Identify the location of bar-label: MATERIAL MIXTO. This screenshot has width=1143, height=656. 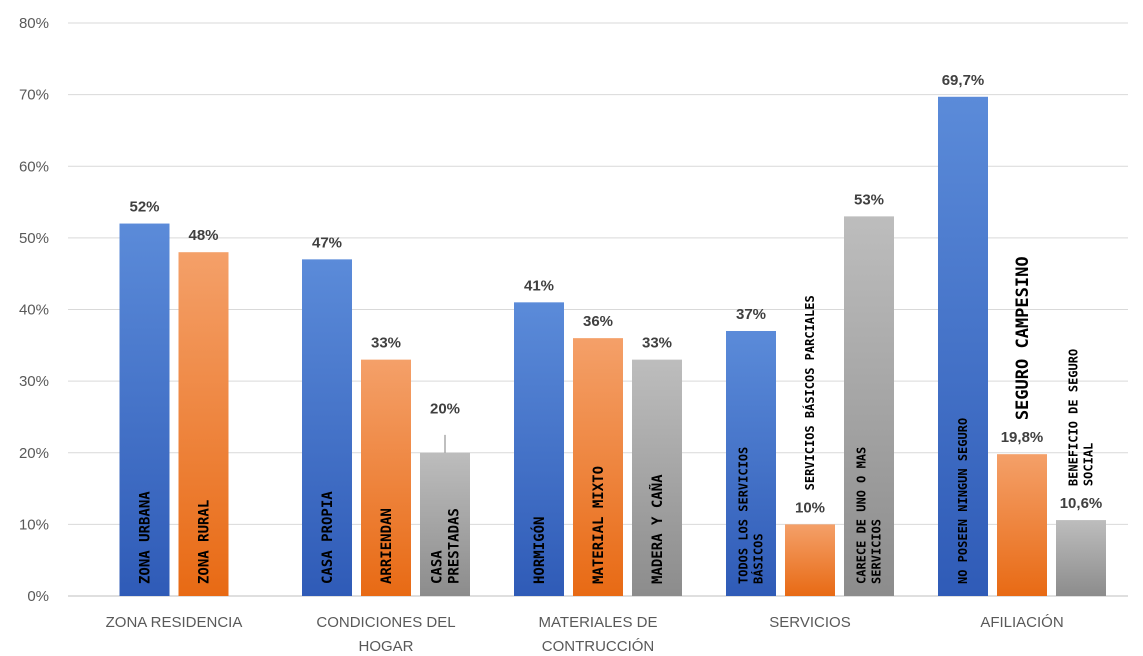
(599, 525).